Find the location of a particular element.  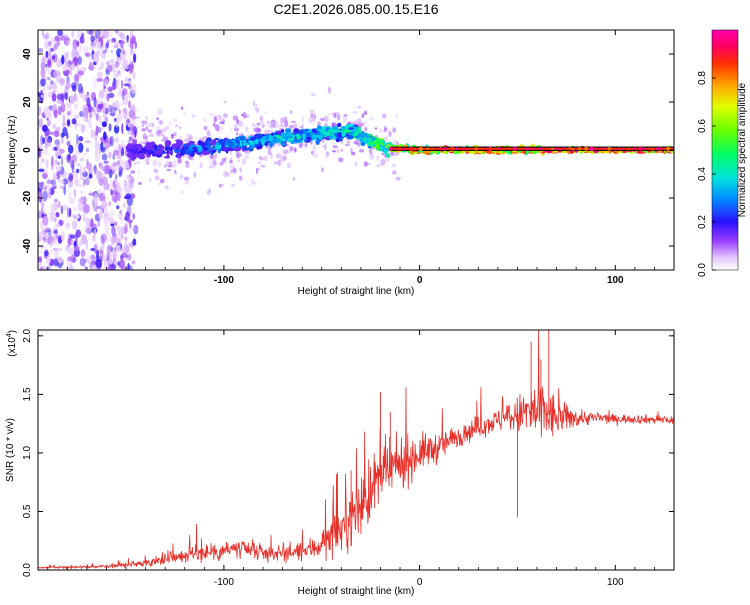

spectrogram-ytick-label: -20 is located at coordinates (27, 197).